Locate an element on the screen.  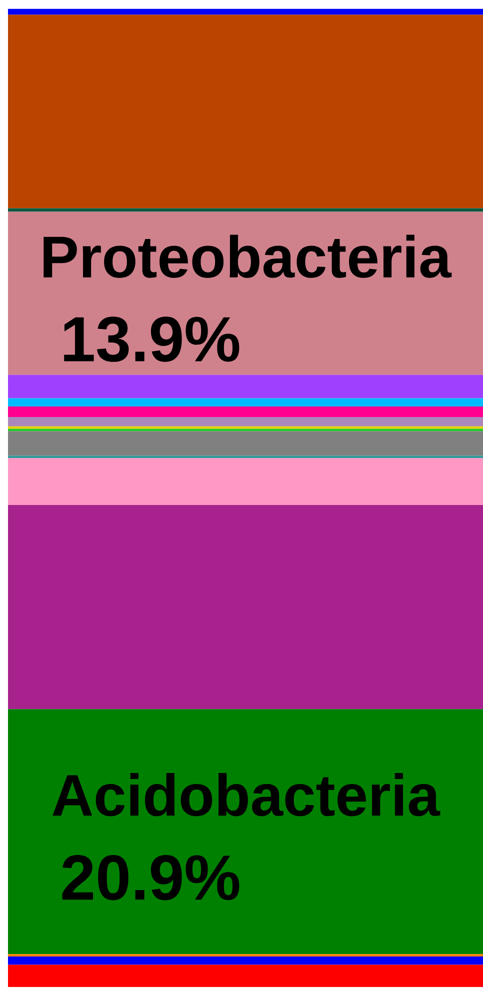
data-label: 20.9% is located at coordinates (151, 877).